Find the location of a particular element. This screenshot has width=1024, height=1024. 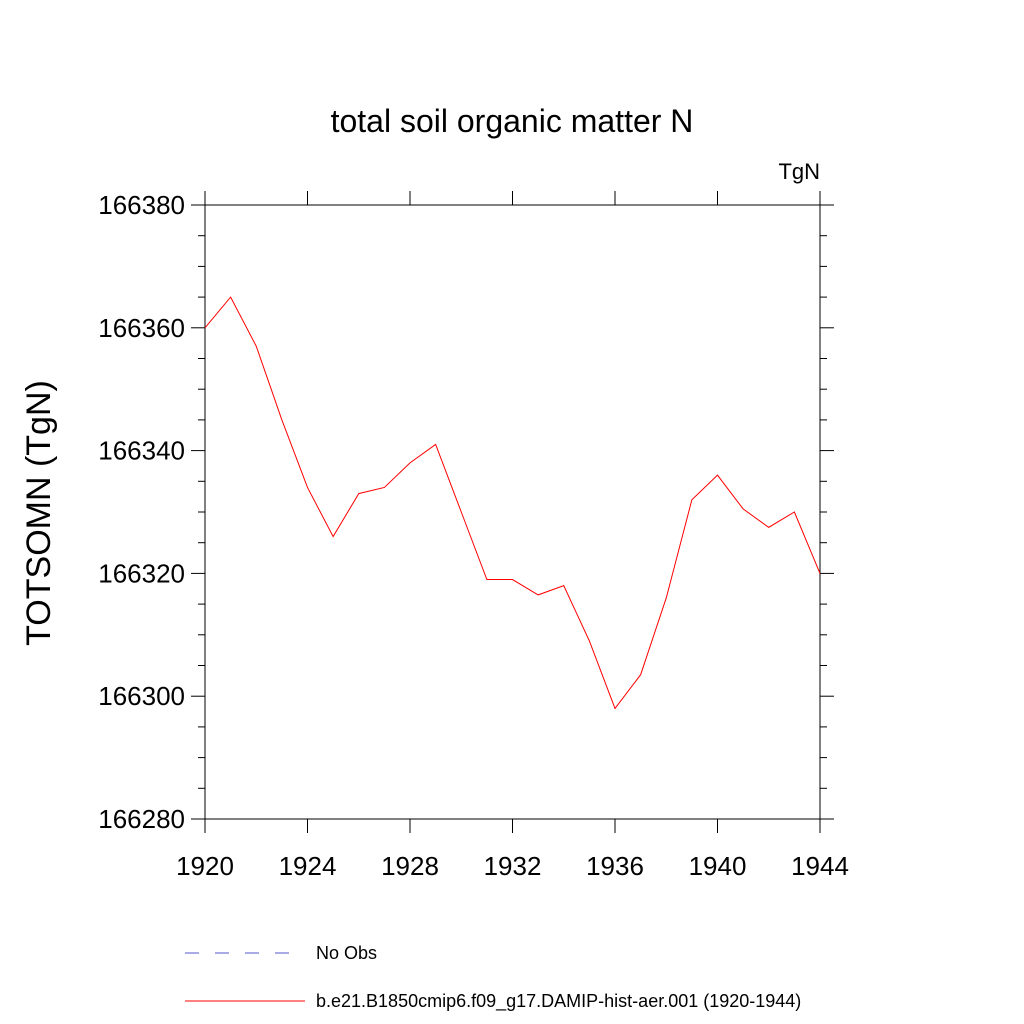

x-tick-label: 1940 is located at coordinates (718, 866).